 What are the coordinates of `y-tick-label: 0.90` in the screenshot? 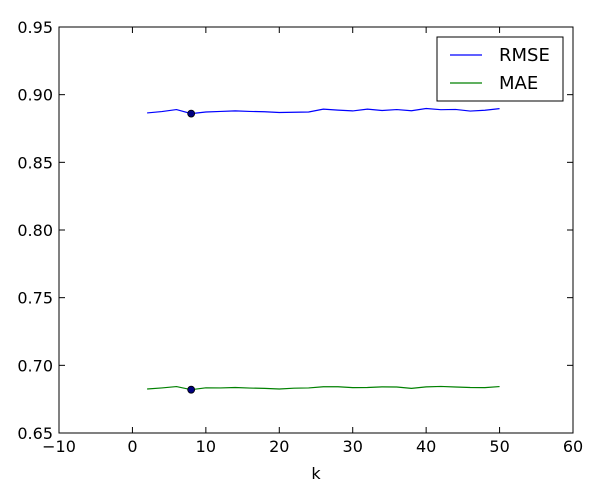 It's located at (35, 95).